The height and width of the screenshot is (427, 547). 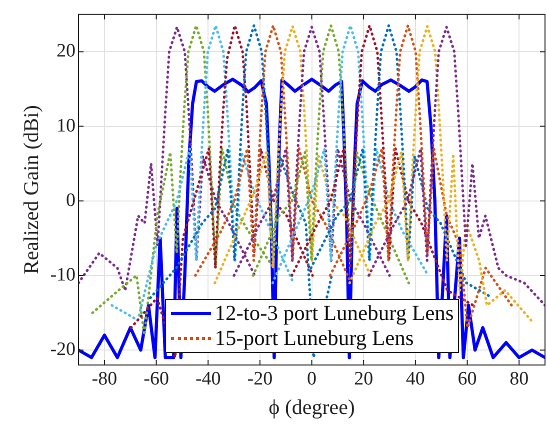 What do you see at coordinates (66, 51) in the screenshot?
I see `y-tick-label: 20` at bounding box center [66, 51].